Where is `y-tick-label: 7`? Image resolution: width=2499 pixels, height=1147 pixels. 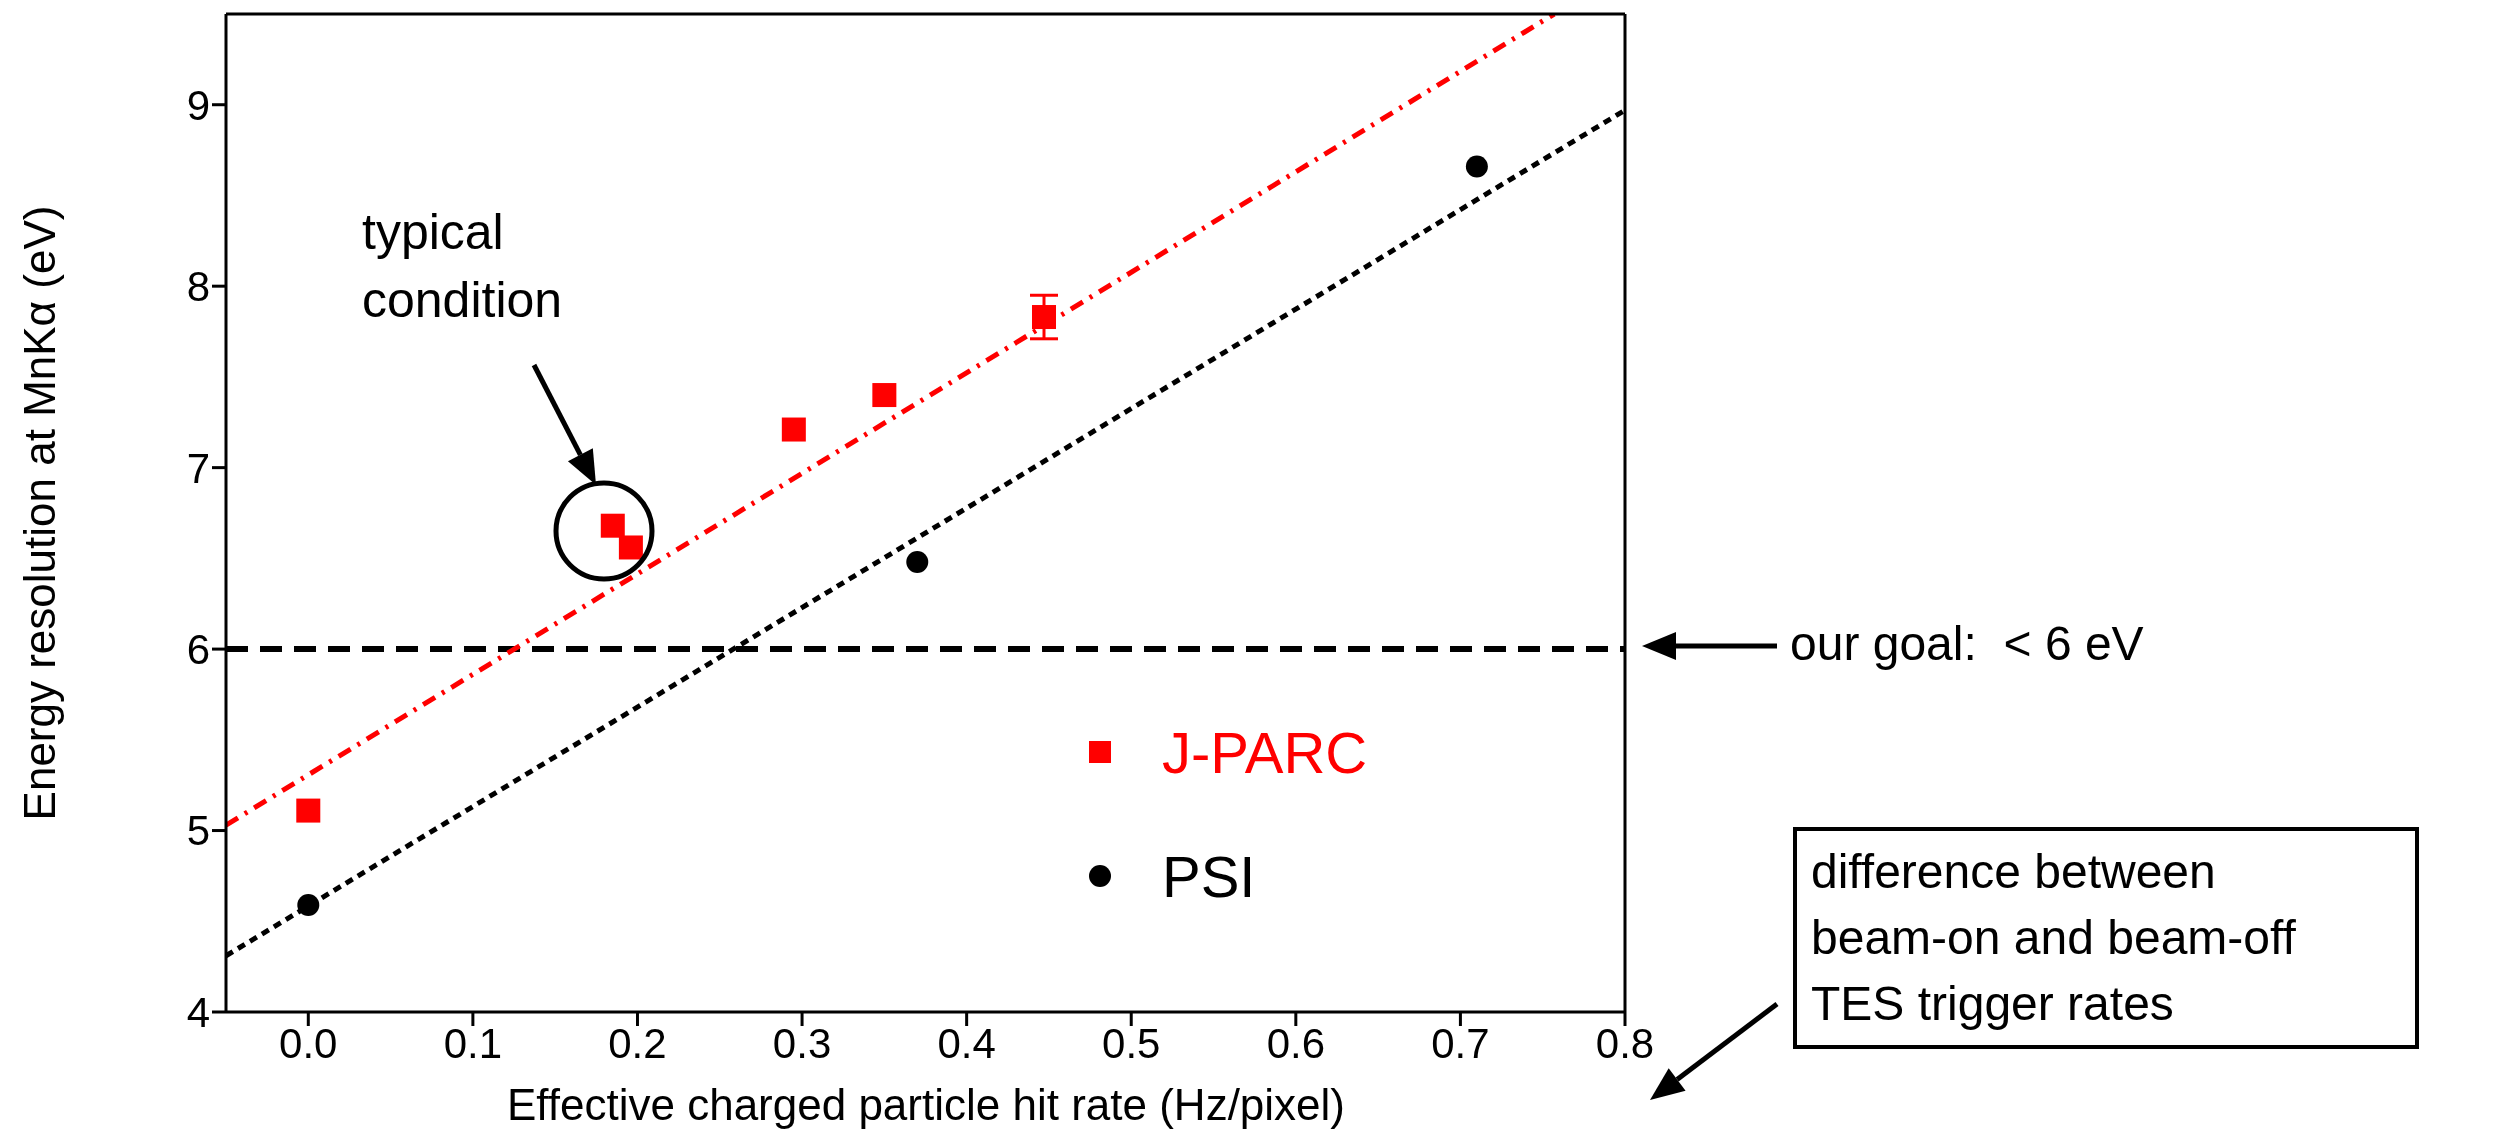
y-tick-label: 7 is located at coordinates (198, 468).